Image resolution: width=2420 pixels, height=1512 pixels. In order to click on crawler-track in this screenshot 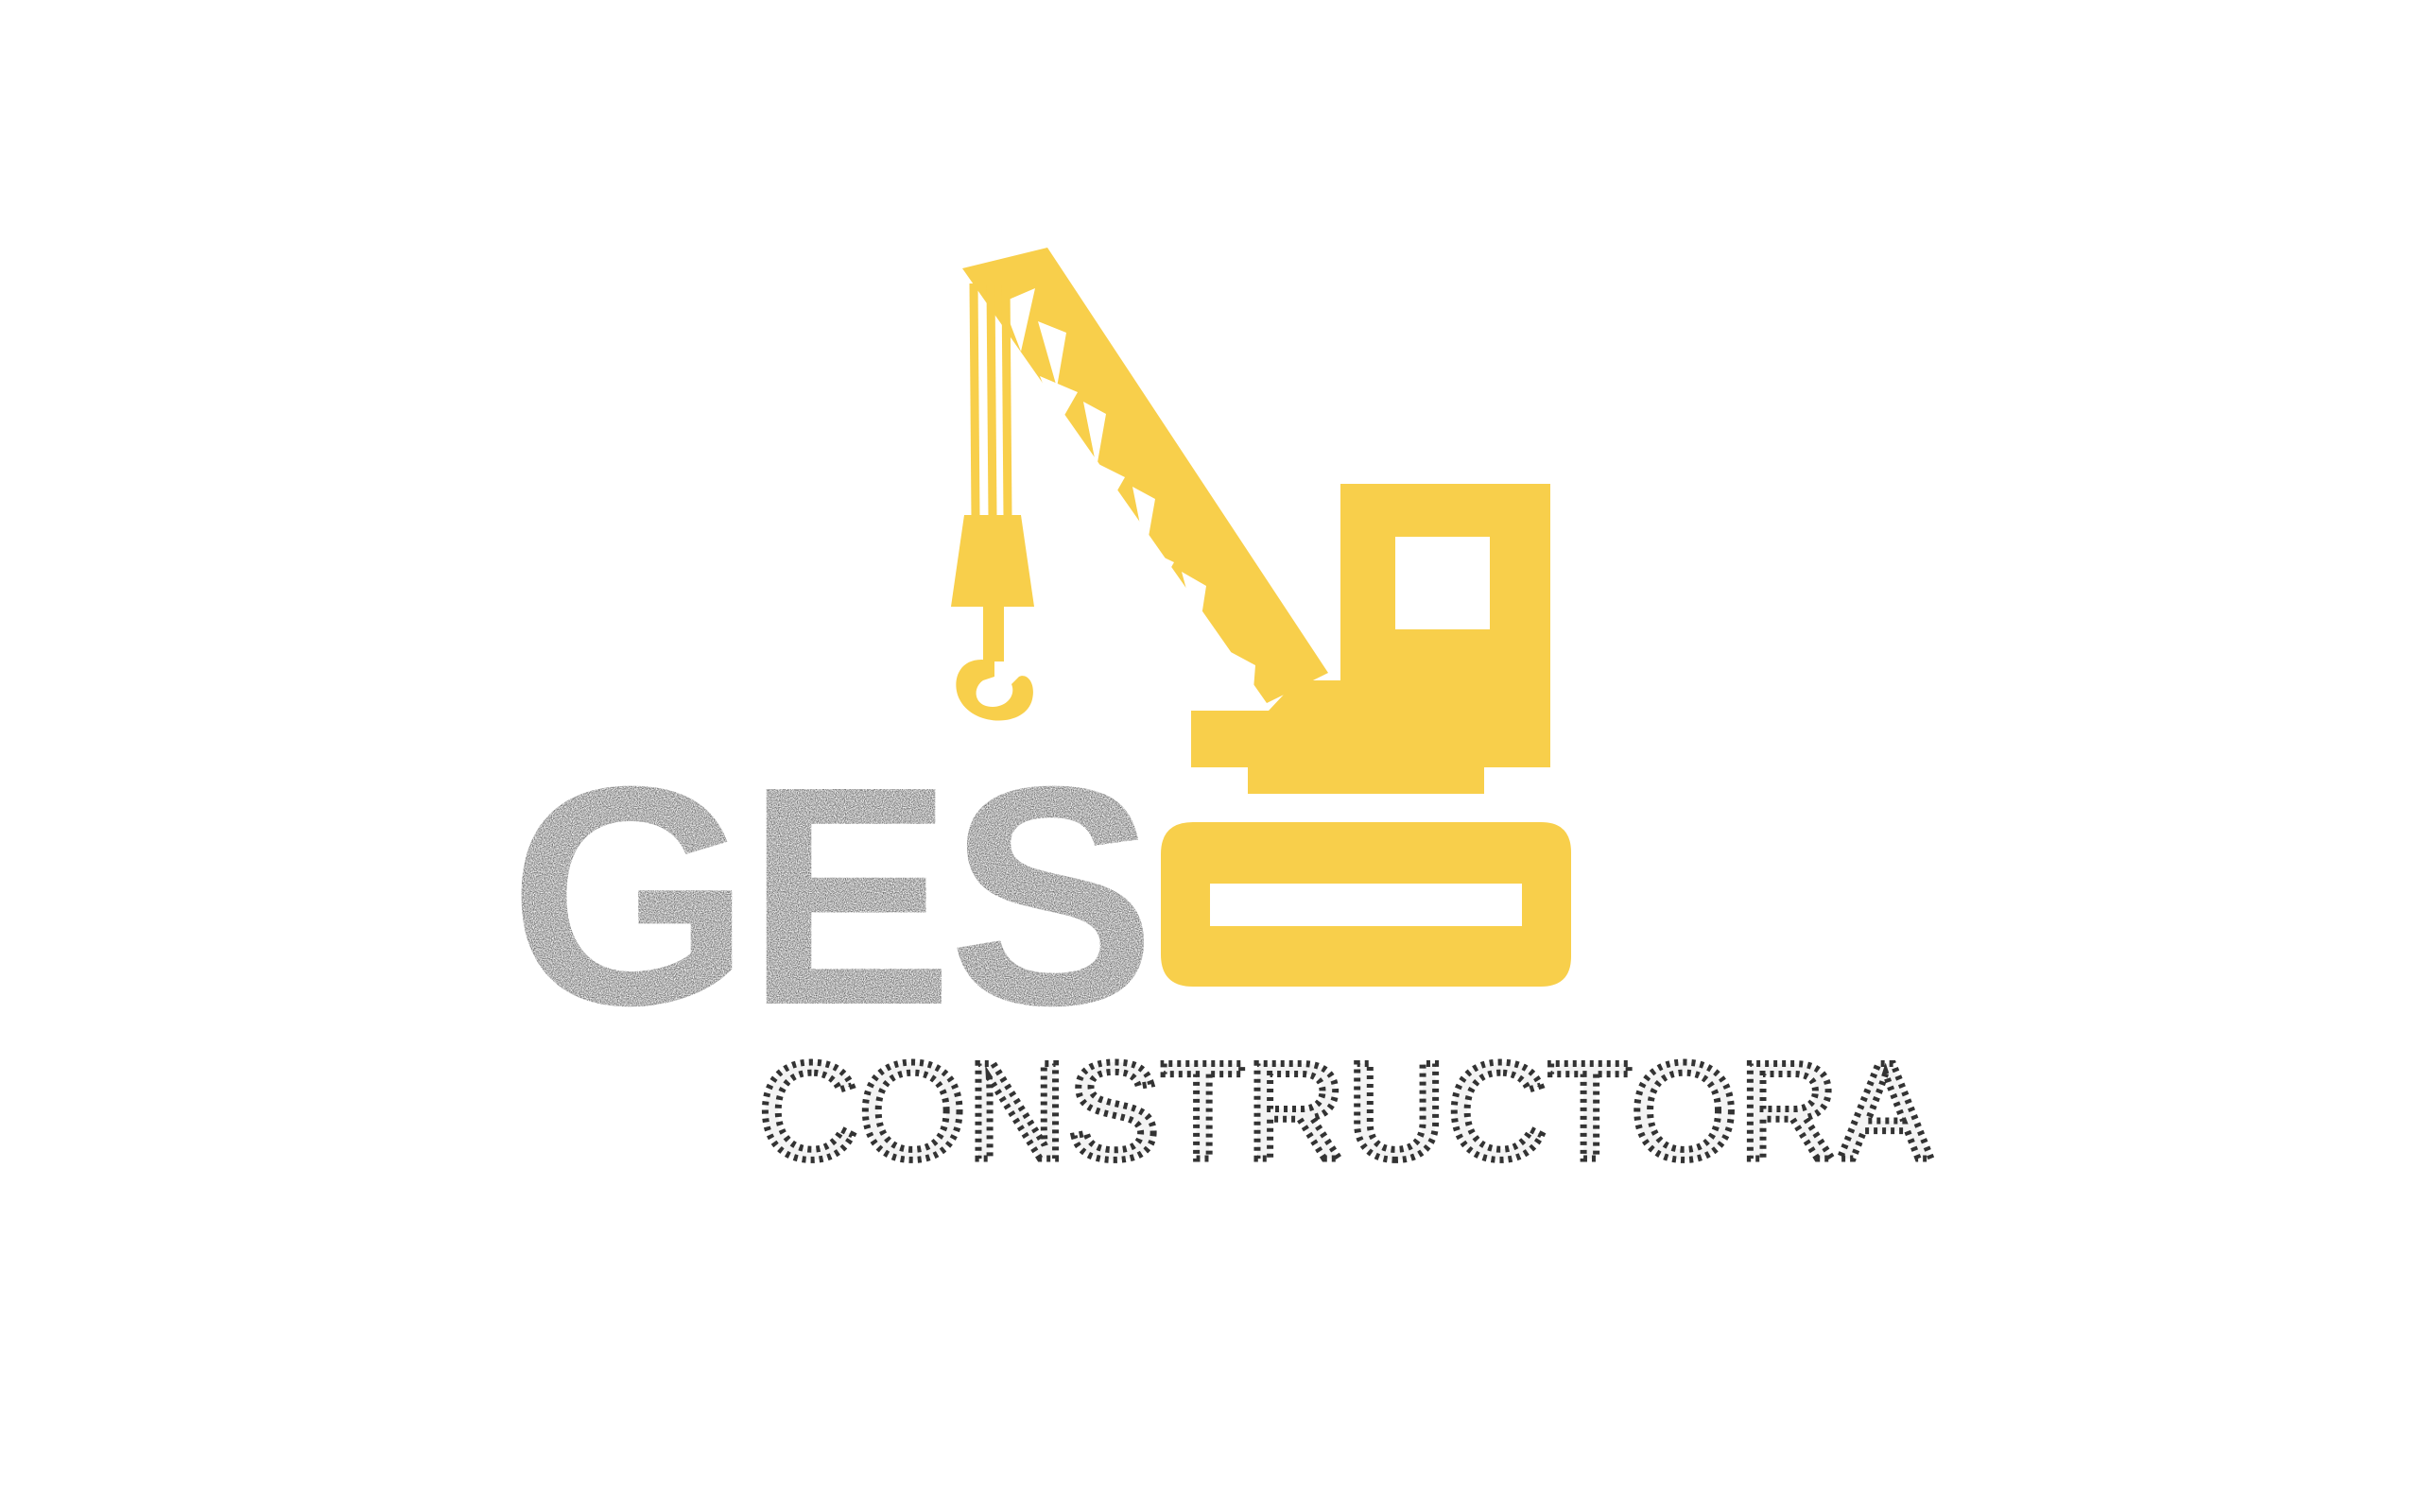, I will do `click(1366, 904)`.